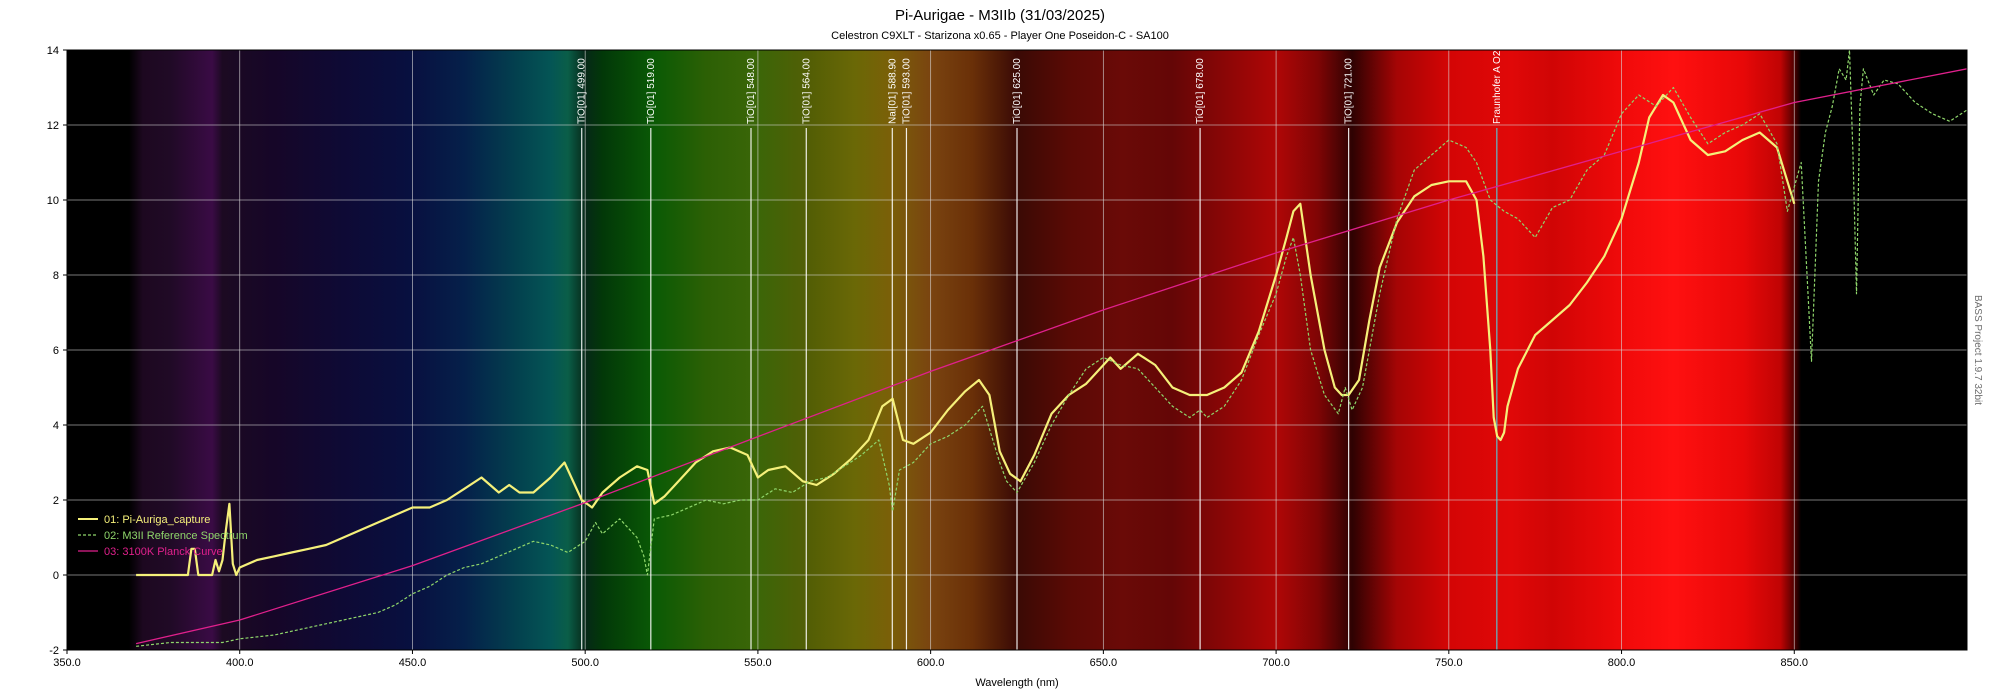  Describe the element at coordinates (1349, 91) in the screenshot. I see `spectral-line-label: TiO[01] 721.00` at that location.